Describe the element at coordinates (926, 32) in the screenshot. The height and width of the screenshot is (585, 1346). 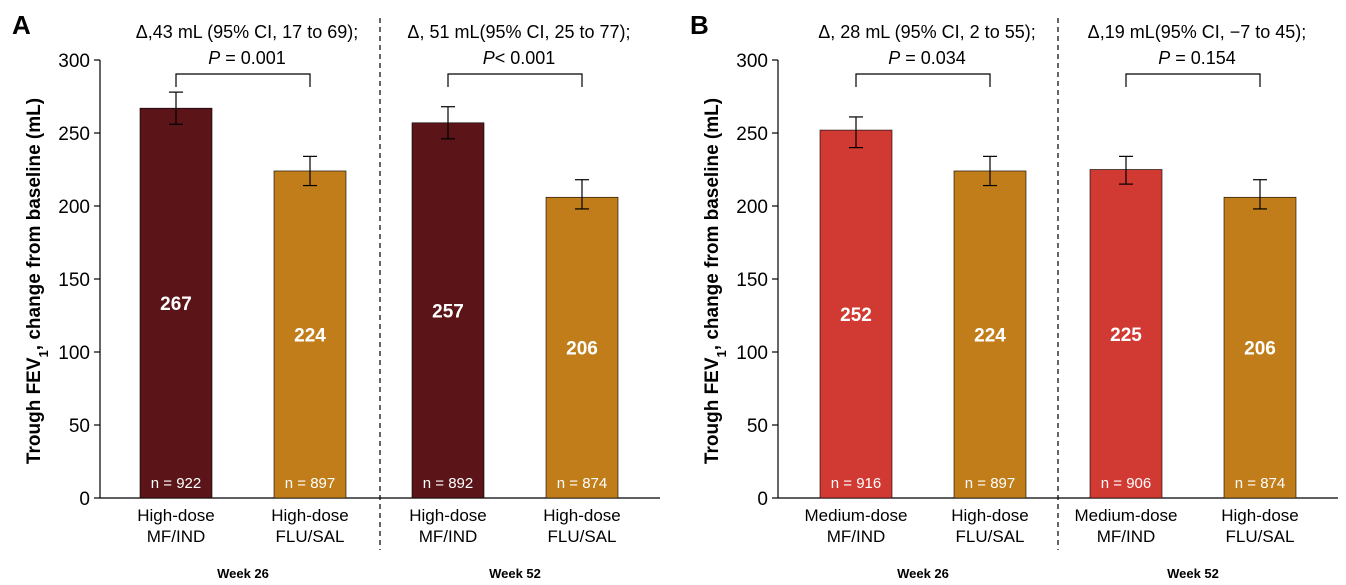
I see `difference-annotation: Δ, 28 mL (95% CI, 2 to 55);` at that location.